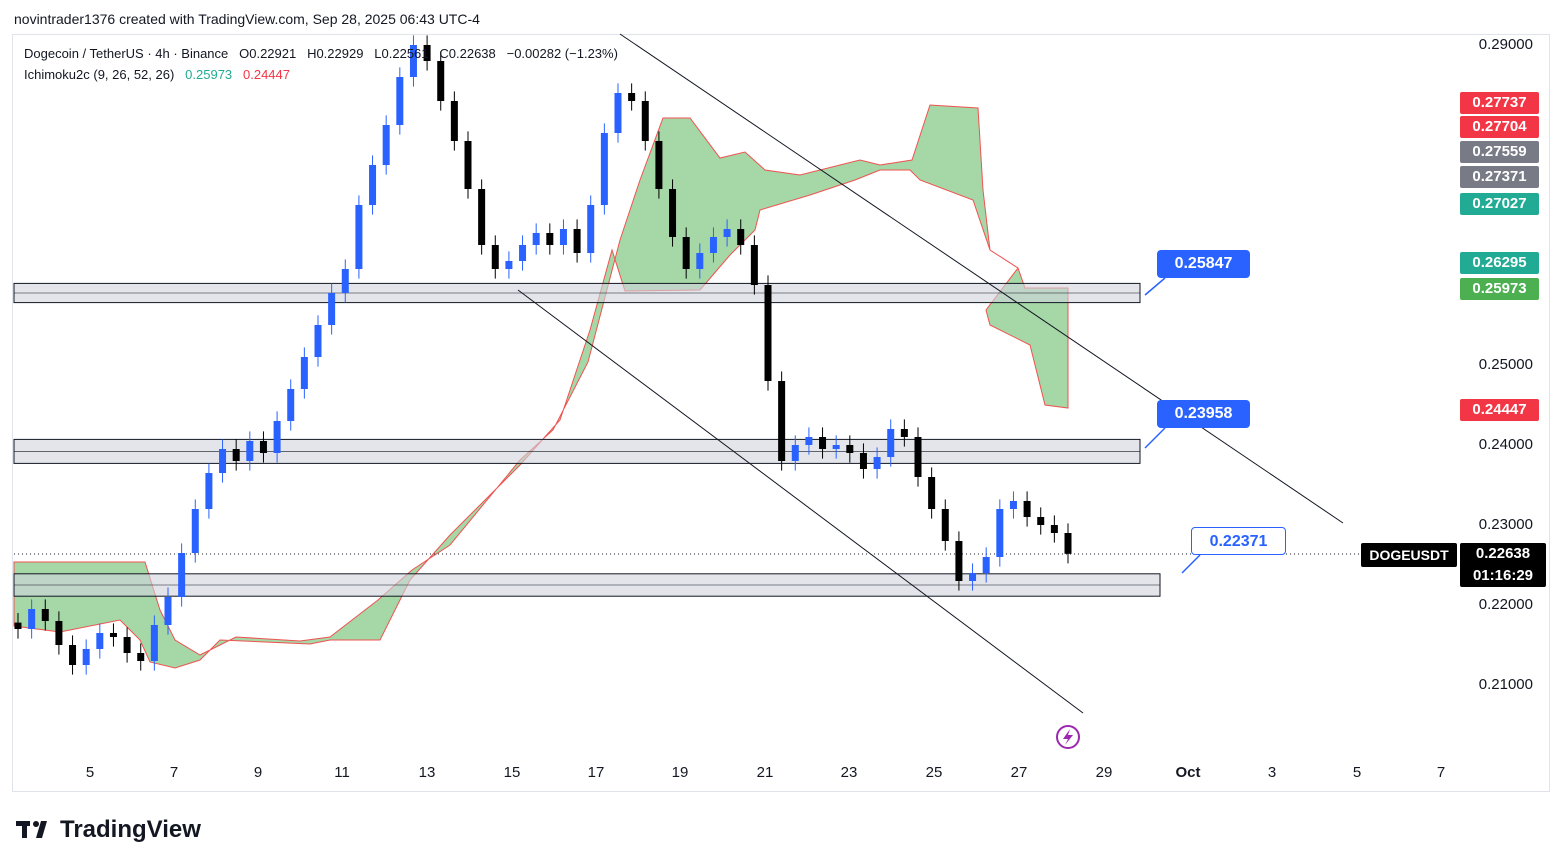 The image size is (1563, 868). Describe the element at coordinates (1409, 555) in the screenshot. I see `symbol-label: DOGEUSDT` at that location.